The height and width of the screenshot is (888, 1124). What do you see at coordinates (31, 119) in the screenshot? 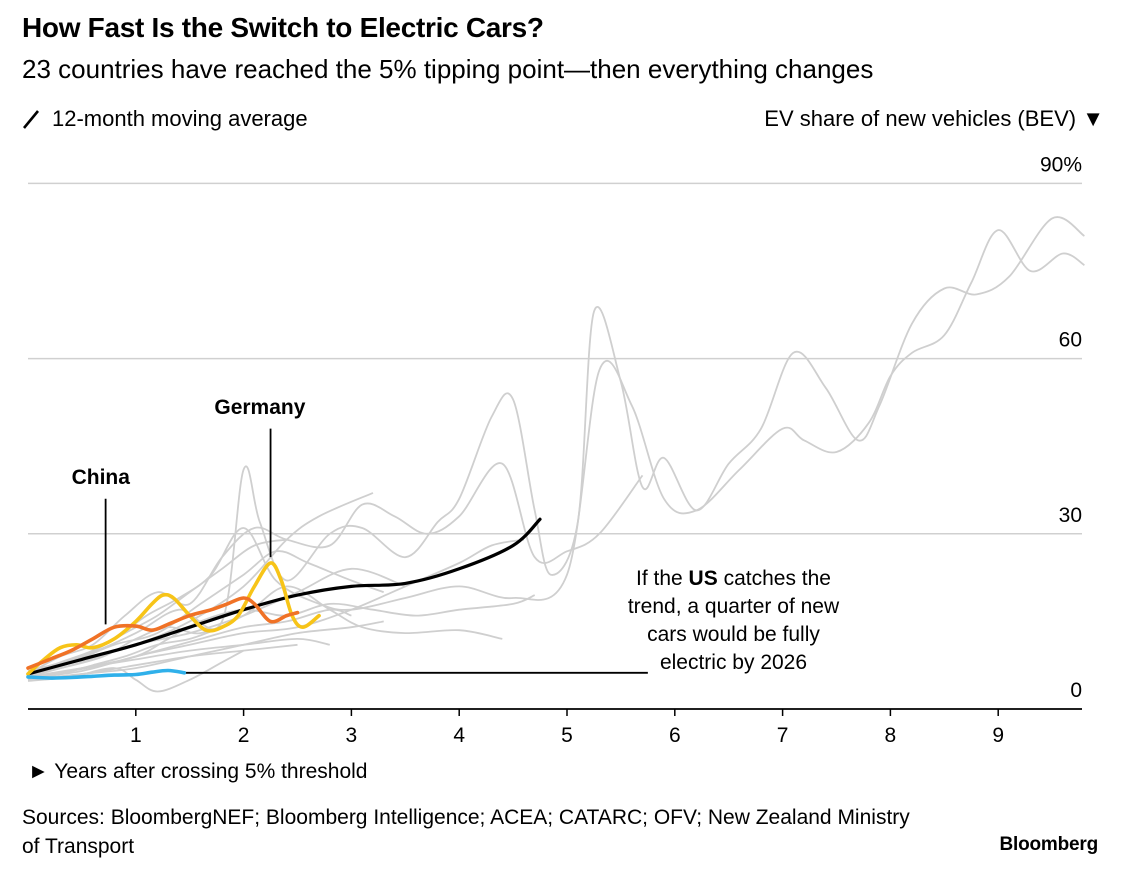
I see `line-legend-icon` at bounding box center [31, 119].